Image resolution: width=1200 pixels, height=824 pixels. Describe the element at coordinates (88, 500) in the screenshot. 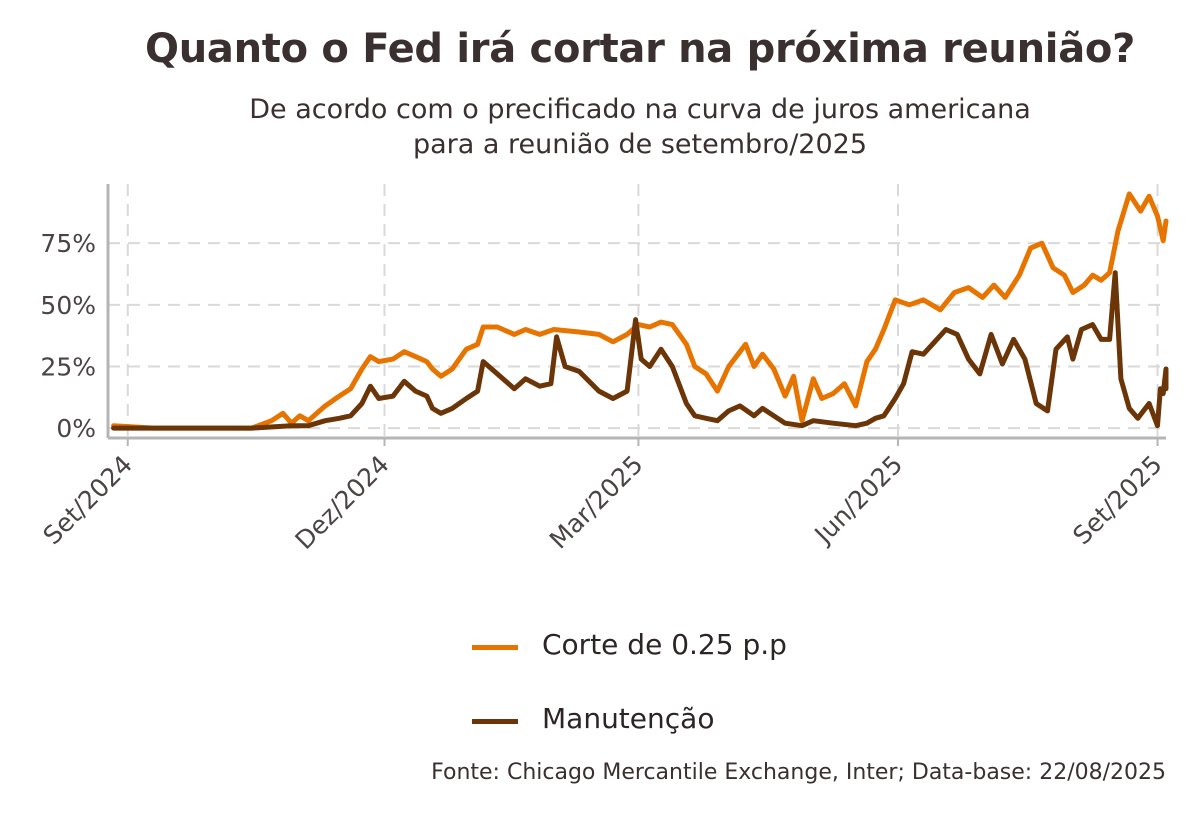

I see `x-tick-label: Set/2024` at that location.